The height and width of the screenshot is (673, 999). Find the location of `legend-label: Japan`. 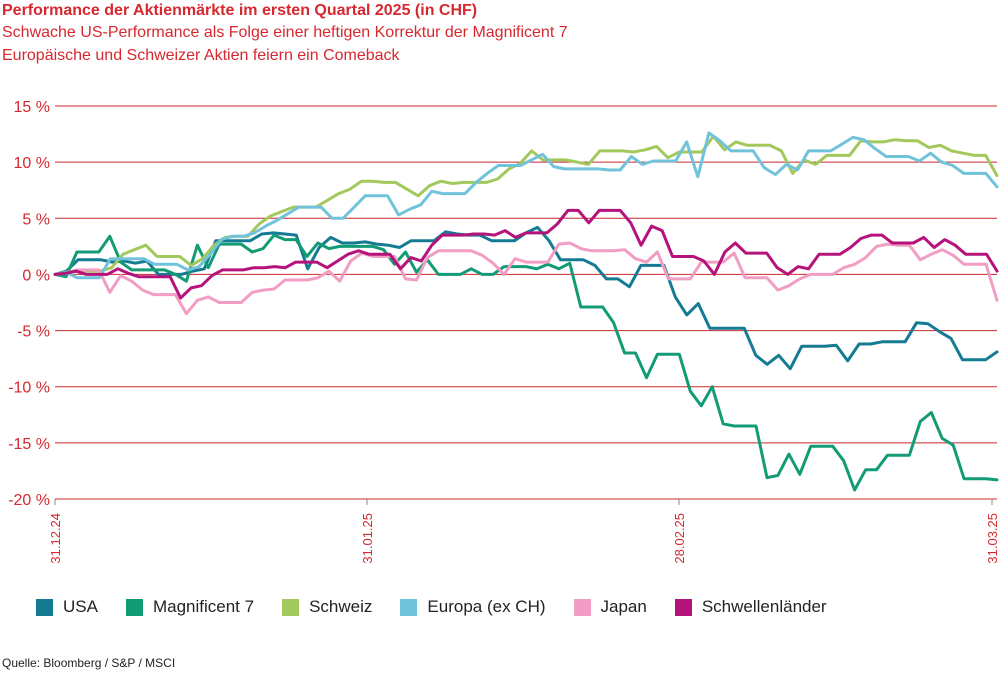

legend-label: Japan is located at coordinates (623, 606).